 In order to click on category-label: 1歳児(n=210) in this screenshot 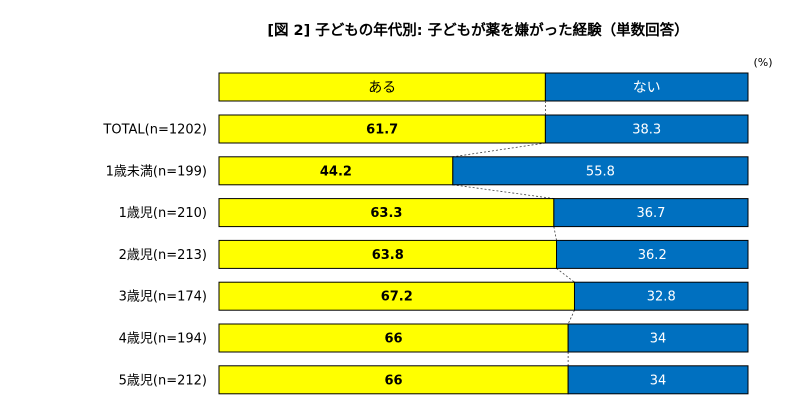, I will do `click(163, 213)`.